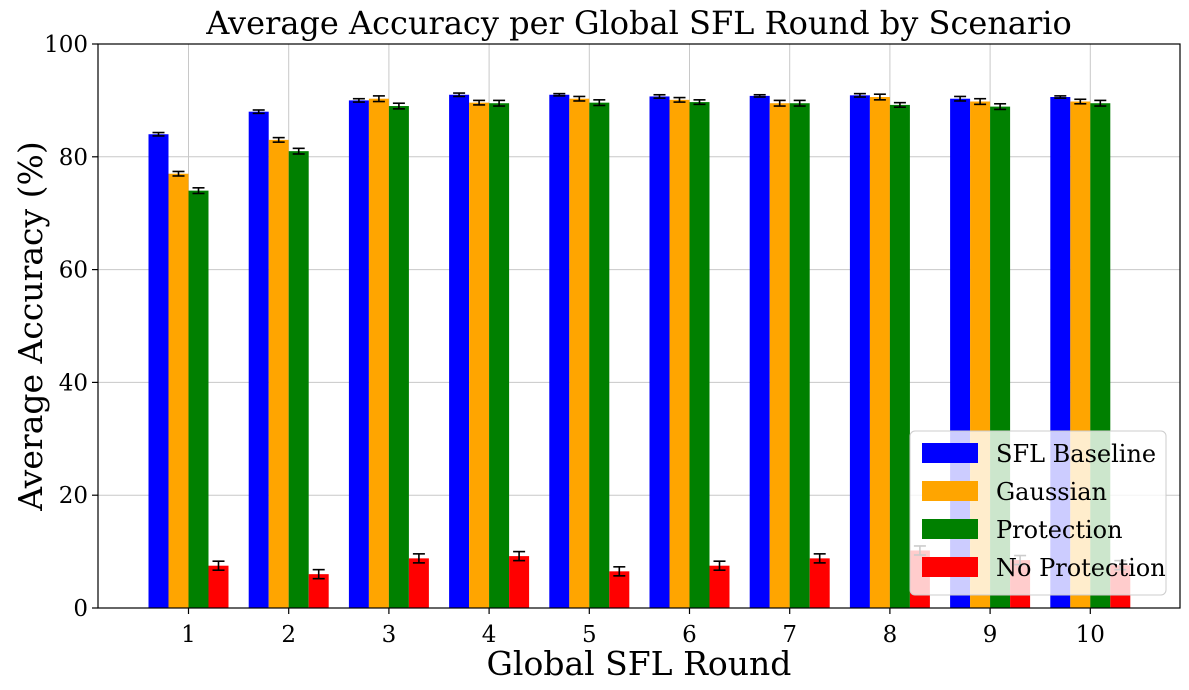 Image resolution: width=1189 pixels, height=690 pixels. What do you see at coordinates (73, 158) in the screenshot?
I see `y-tick-label: 80` at bounding box center [73, 158].